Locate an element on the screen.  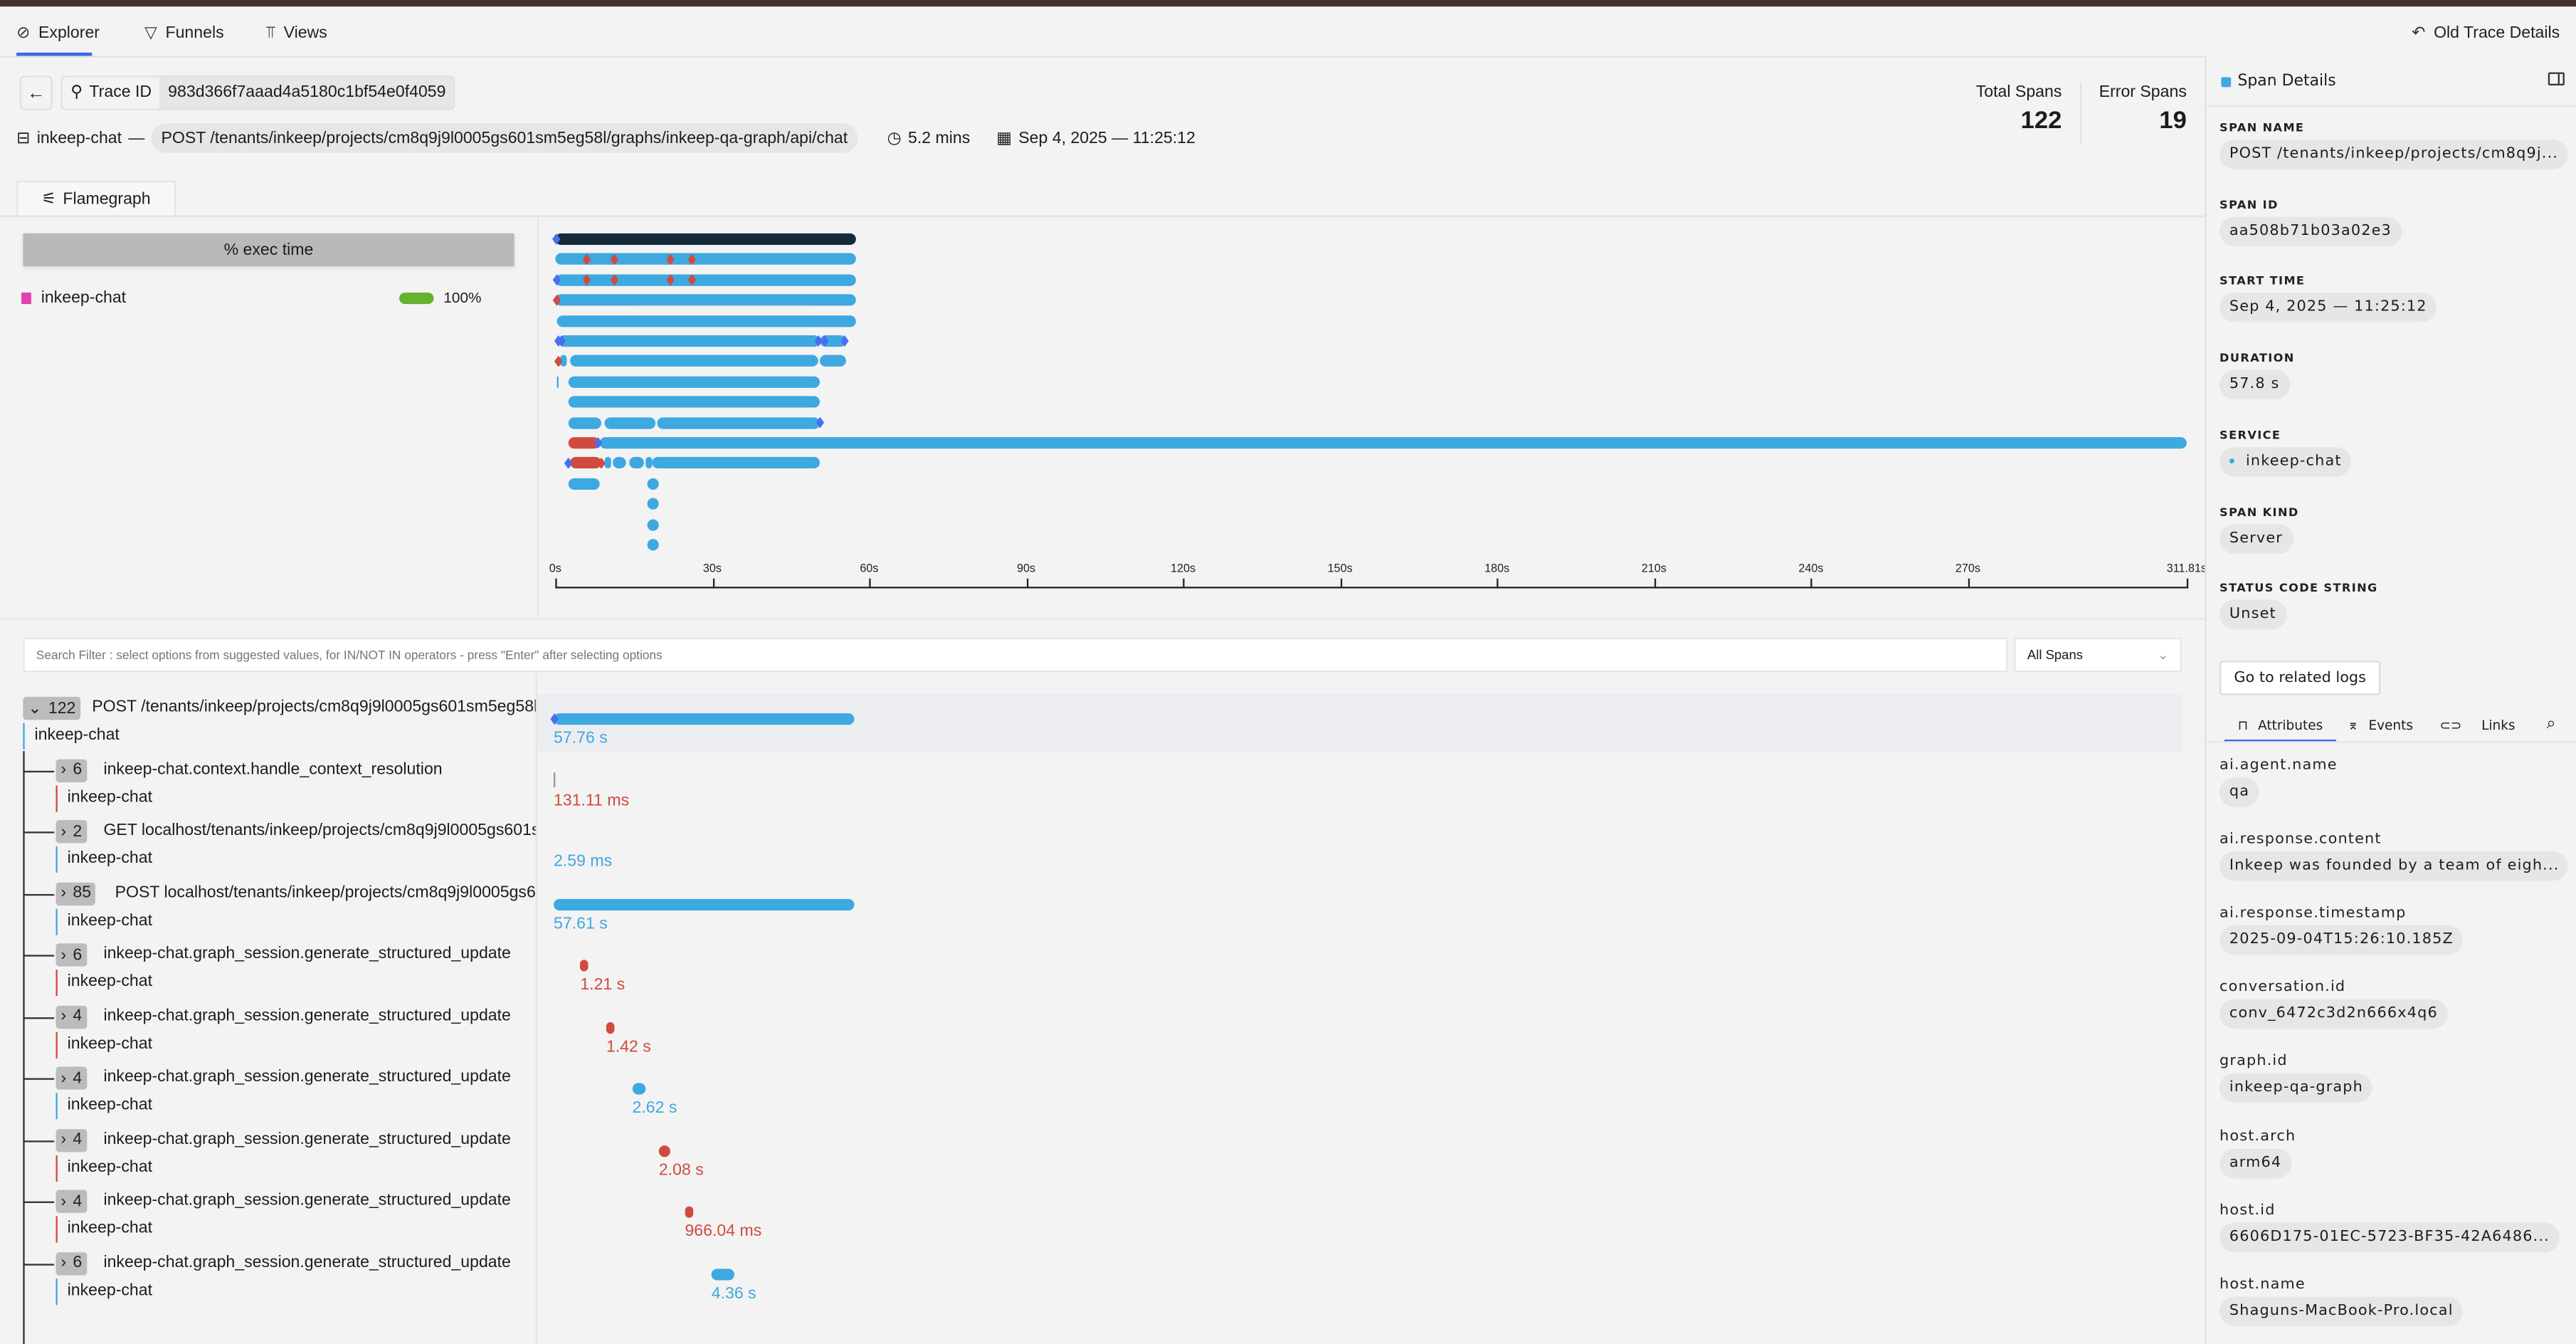
field-value: Sep 4, 2025 — 11:25:12 is located at coordinates (2328, 308).